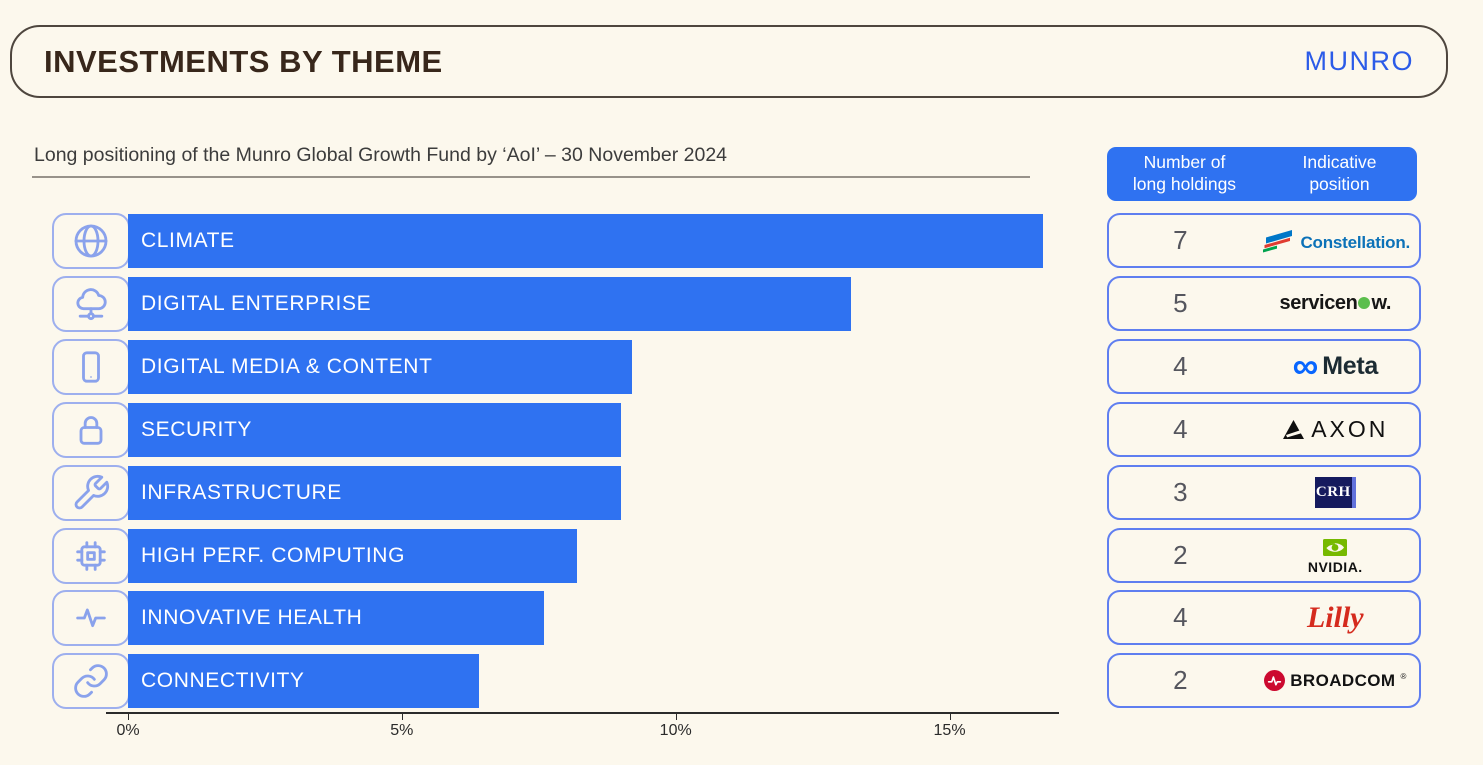  I want to click on x-axis, so click(582, 713).